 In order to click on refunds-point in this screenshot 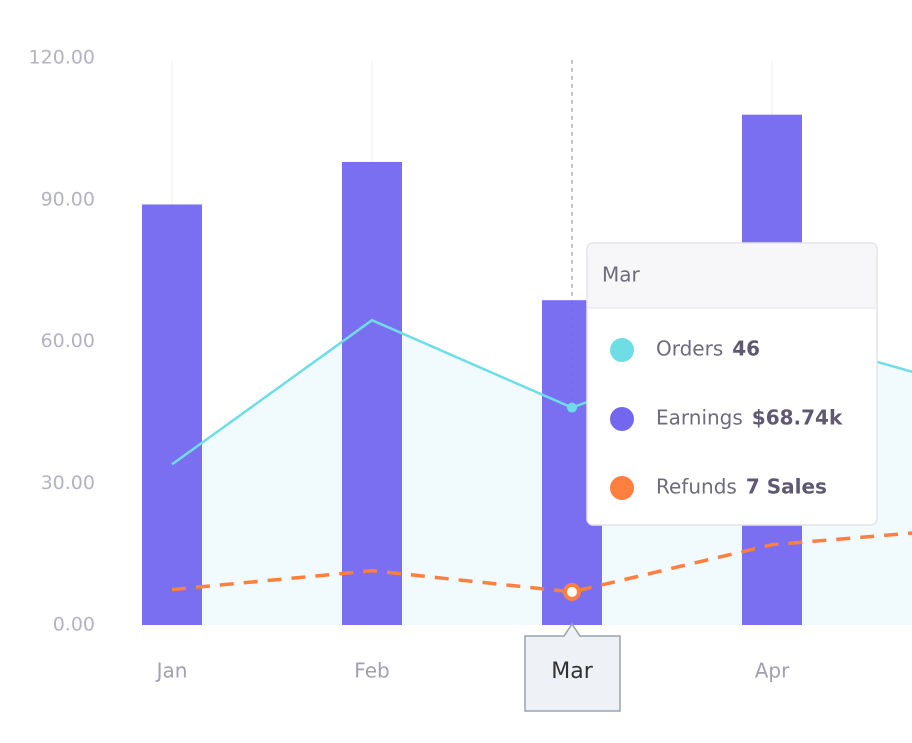, I will do `click(572, 591)`.